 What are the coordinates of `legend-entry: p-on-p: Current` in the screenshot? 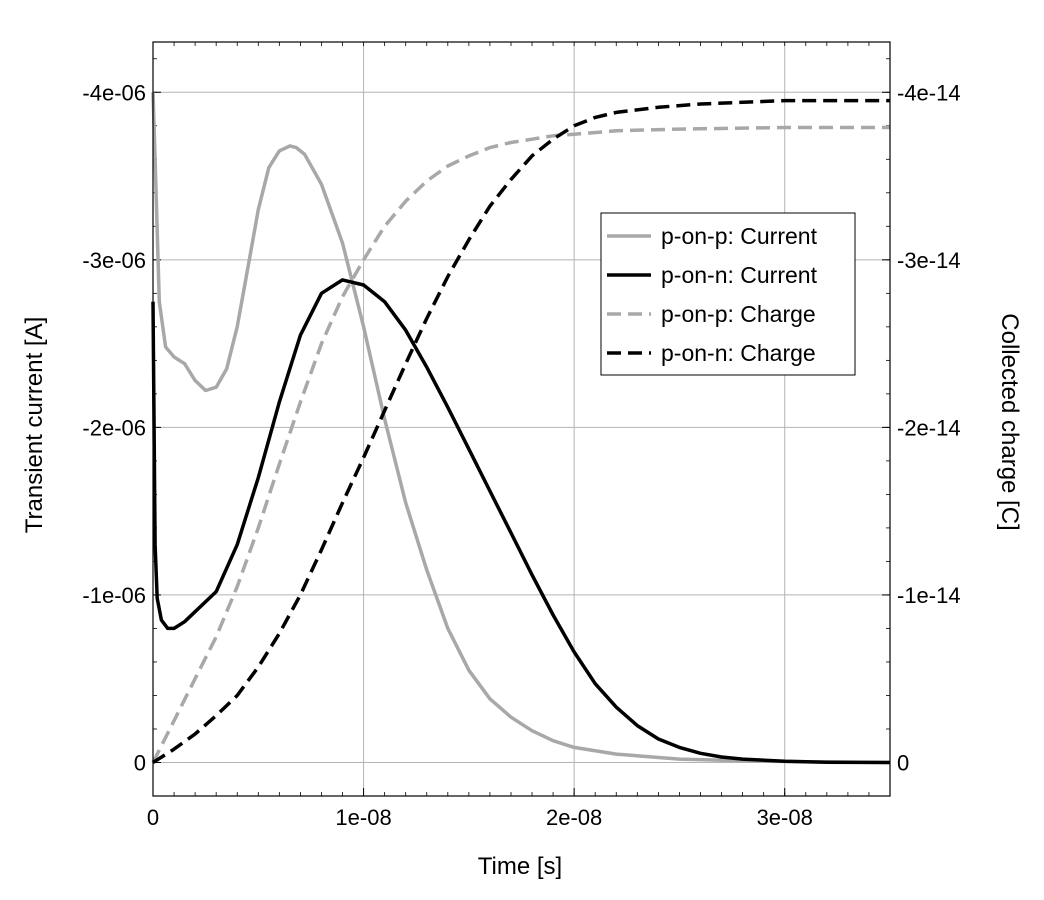 It's located at (712, 236).